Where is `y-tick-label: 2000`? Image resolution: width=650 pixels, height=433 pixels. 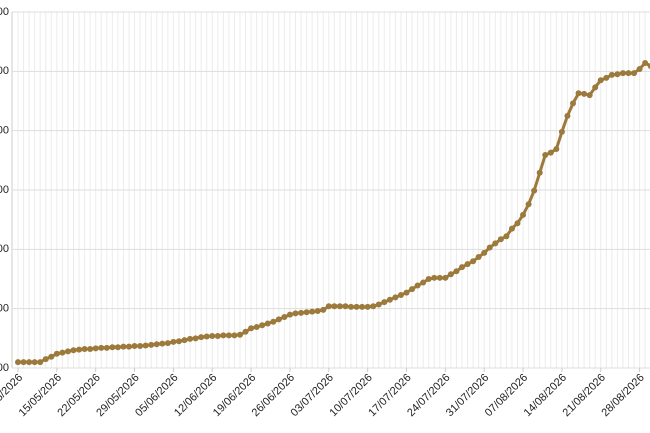 y-tick-label: 2000 is located at coordinates (4, 309).